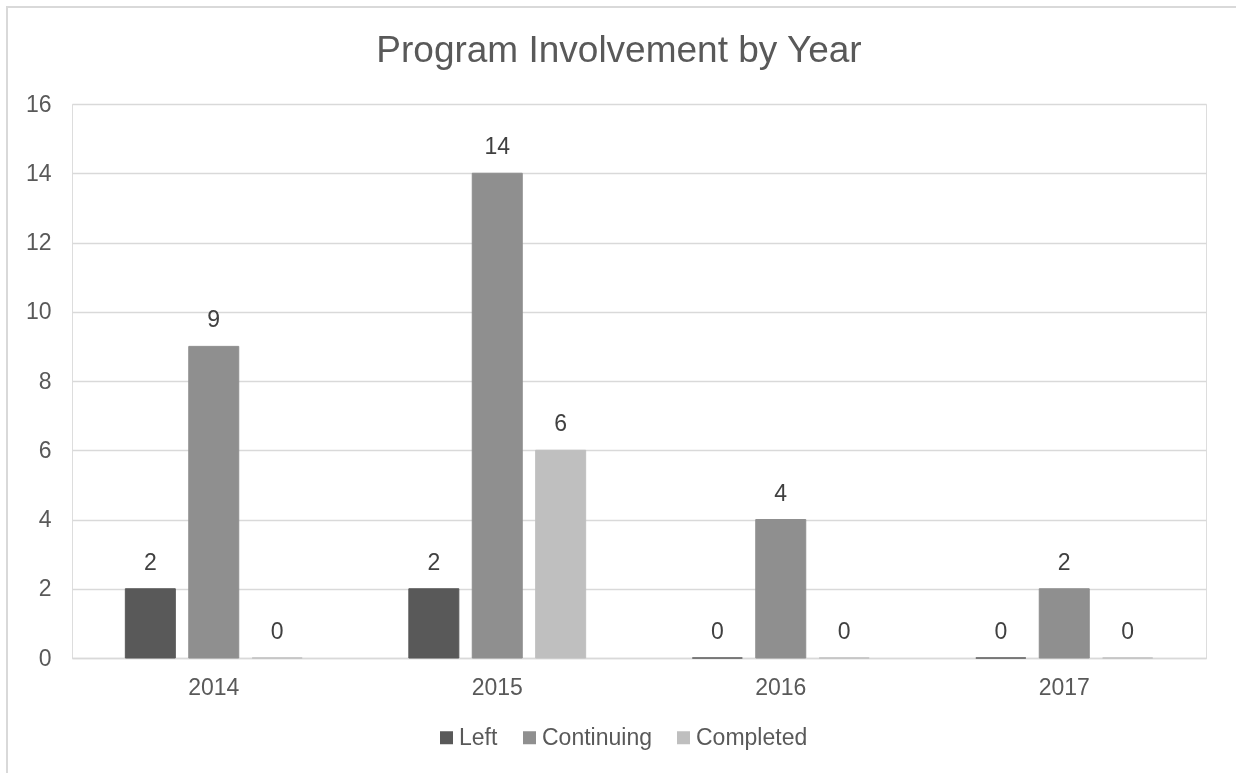 This screenshot has width=1236, height=773. I want to click on x-tick-label: 2017, so click(1064, 686).